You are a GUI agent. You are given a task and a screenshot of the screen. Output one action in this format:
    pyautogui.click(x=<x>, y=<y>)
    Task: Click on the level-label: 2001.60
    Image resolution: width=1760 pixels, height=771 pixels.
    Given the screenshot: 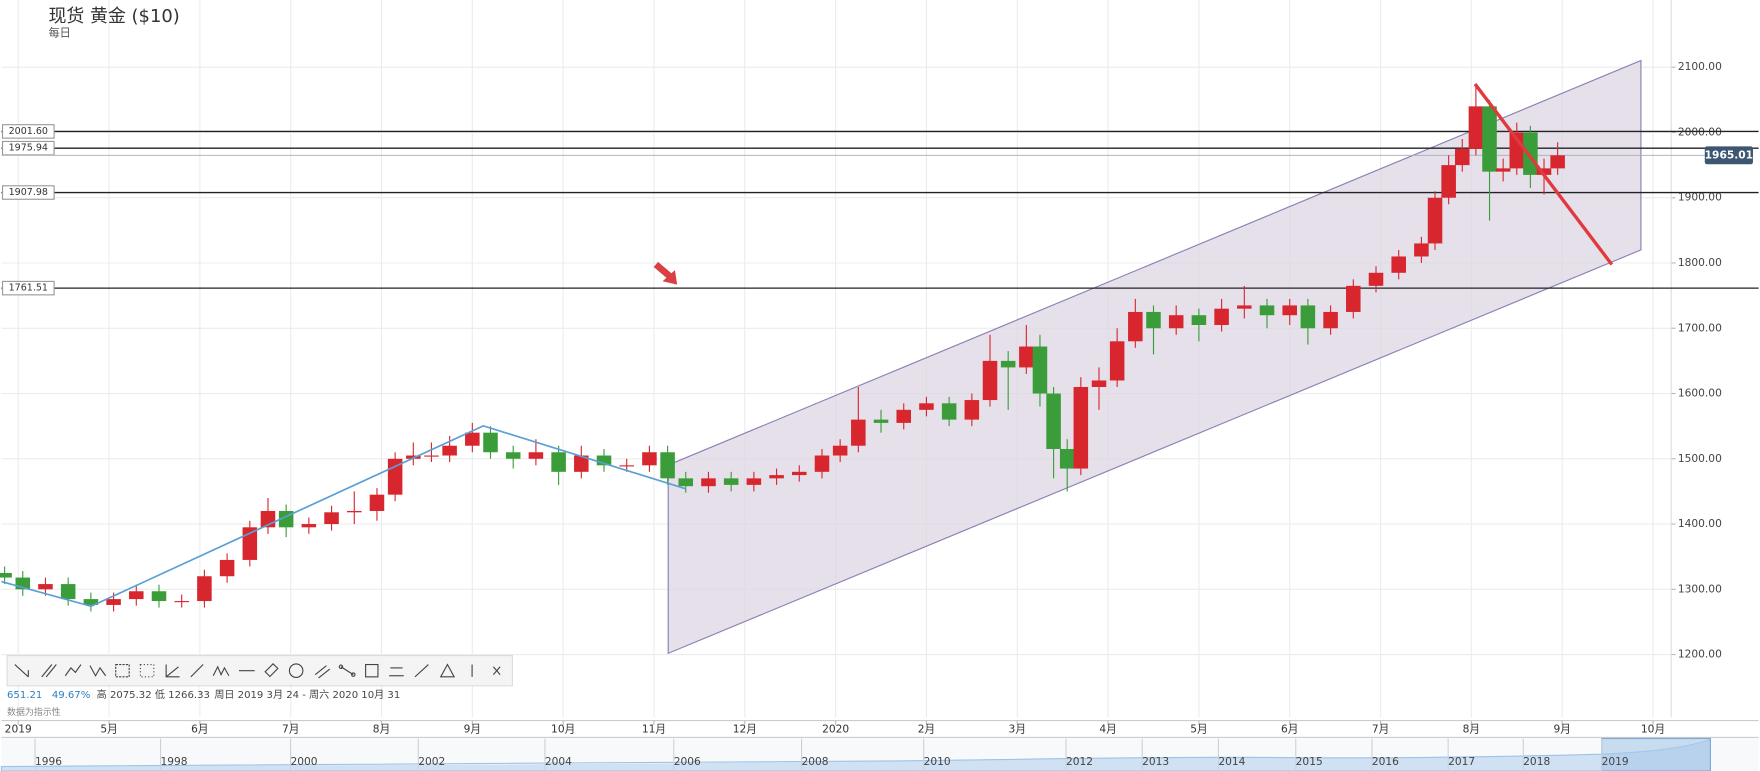 What is the action you would take?
    pyautogui.click(x=28, y=131)
    